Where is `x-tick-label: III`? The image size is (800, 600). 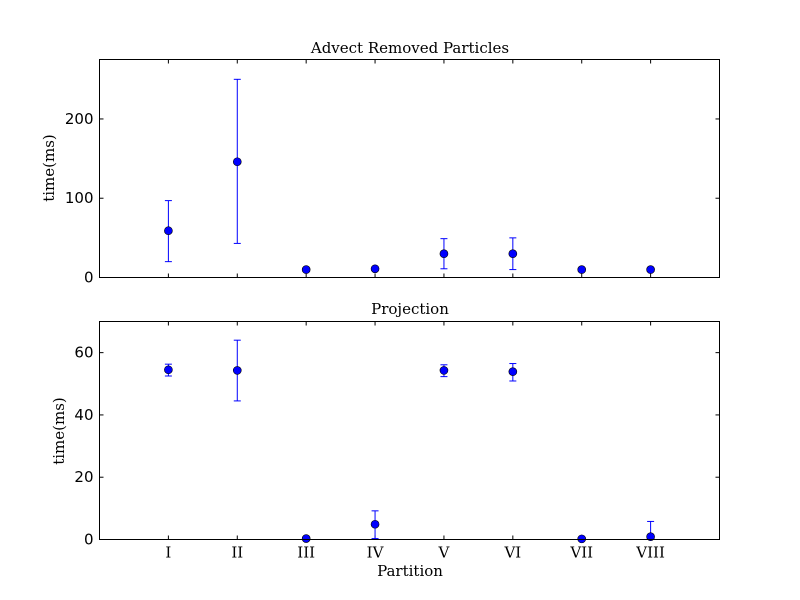
x-tick-label: III is located at coordinates (306, 553).